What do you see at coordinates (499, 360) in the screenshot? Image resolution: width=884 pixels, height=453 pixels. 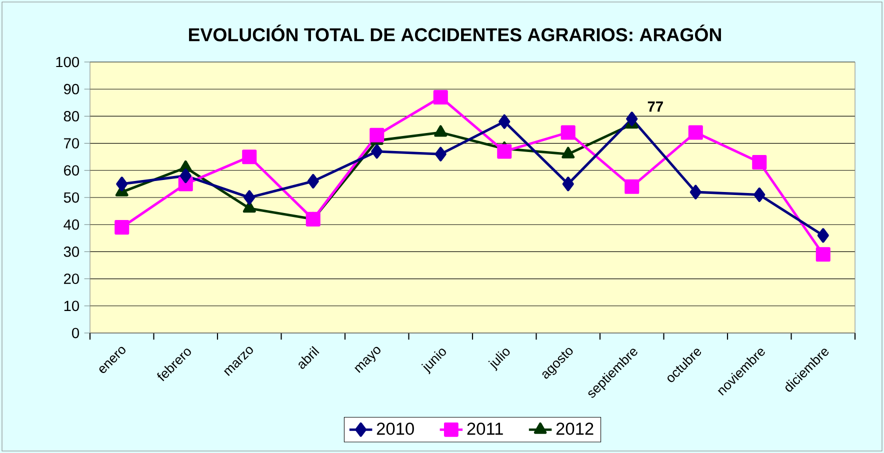 I see `x-tick-label: julio` at bounding box center [499, 360].